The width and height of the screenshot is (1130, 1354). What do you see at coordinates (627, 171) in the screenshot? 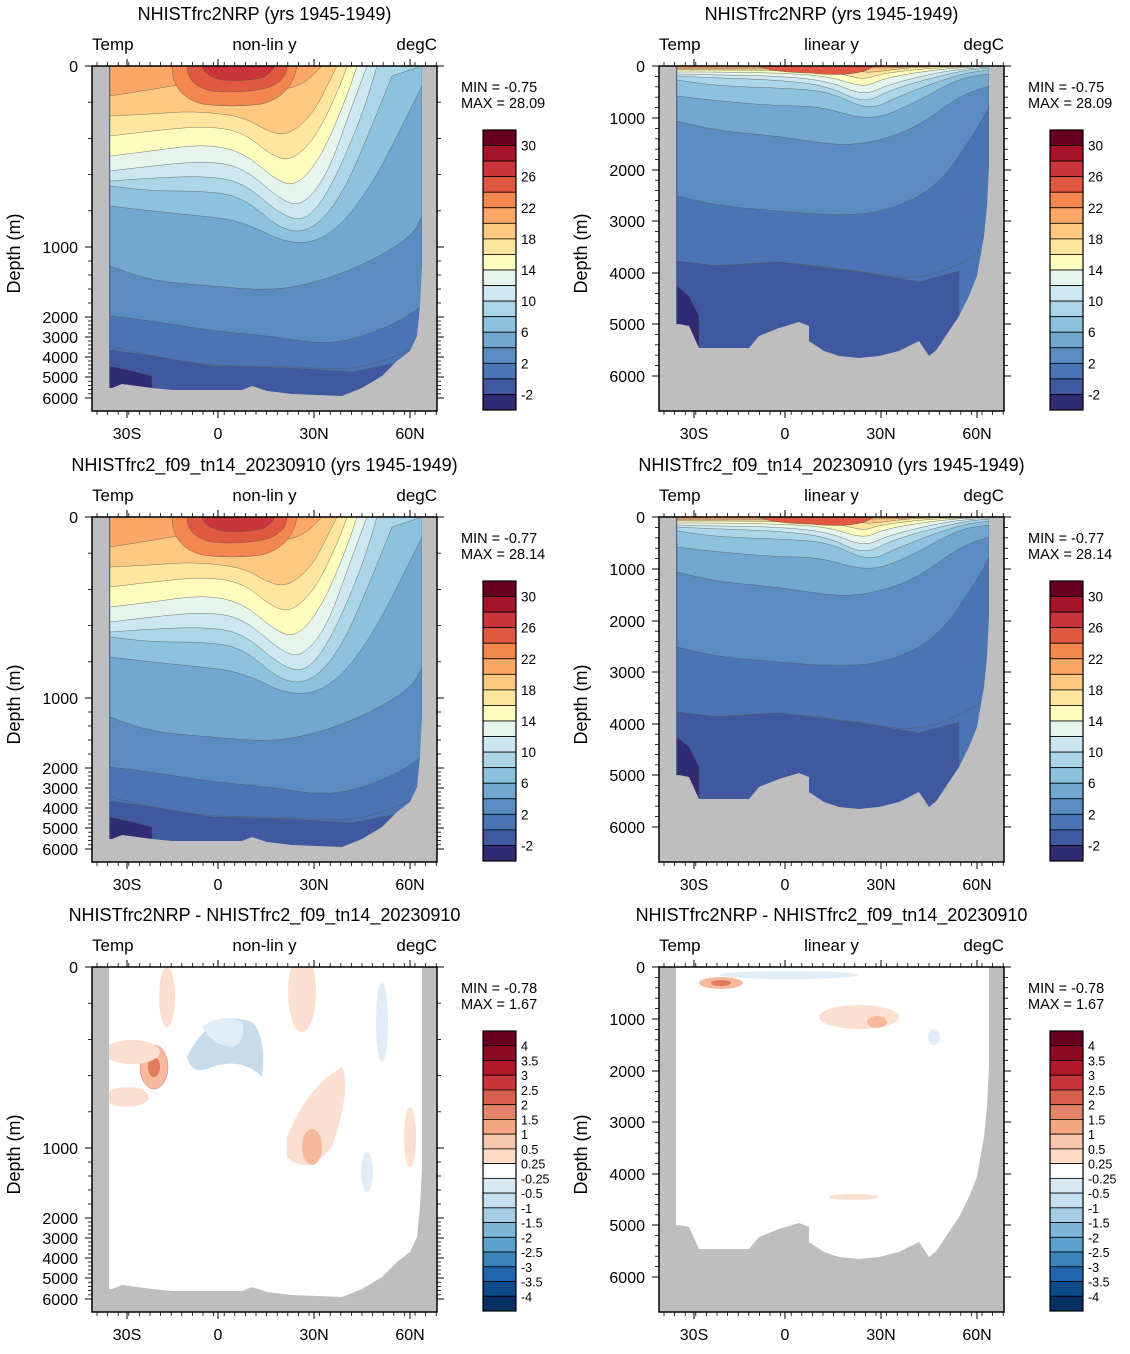
I see `y-tick-label: 2000` at bounding box center [627, 171].